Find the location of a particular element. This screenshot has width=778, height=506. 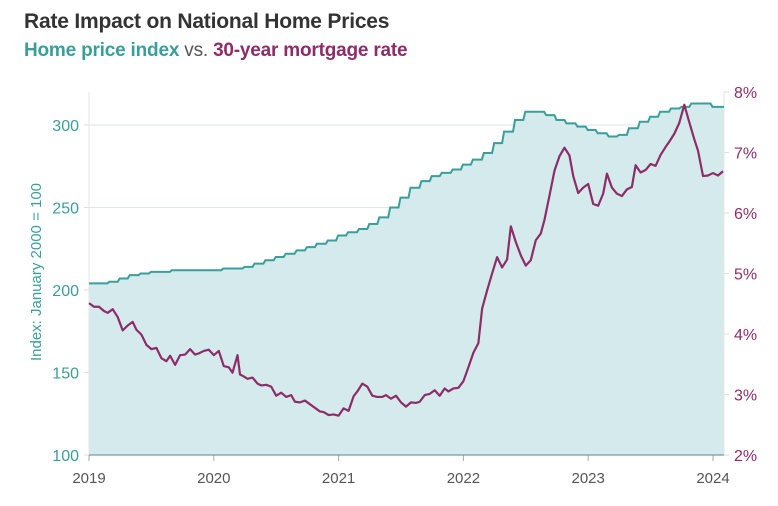

y2-tick-label: 2% is located at coordinates (745, 456).